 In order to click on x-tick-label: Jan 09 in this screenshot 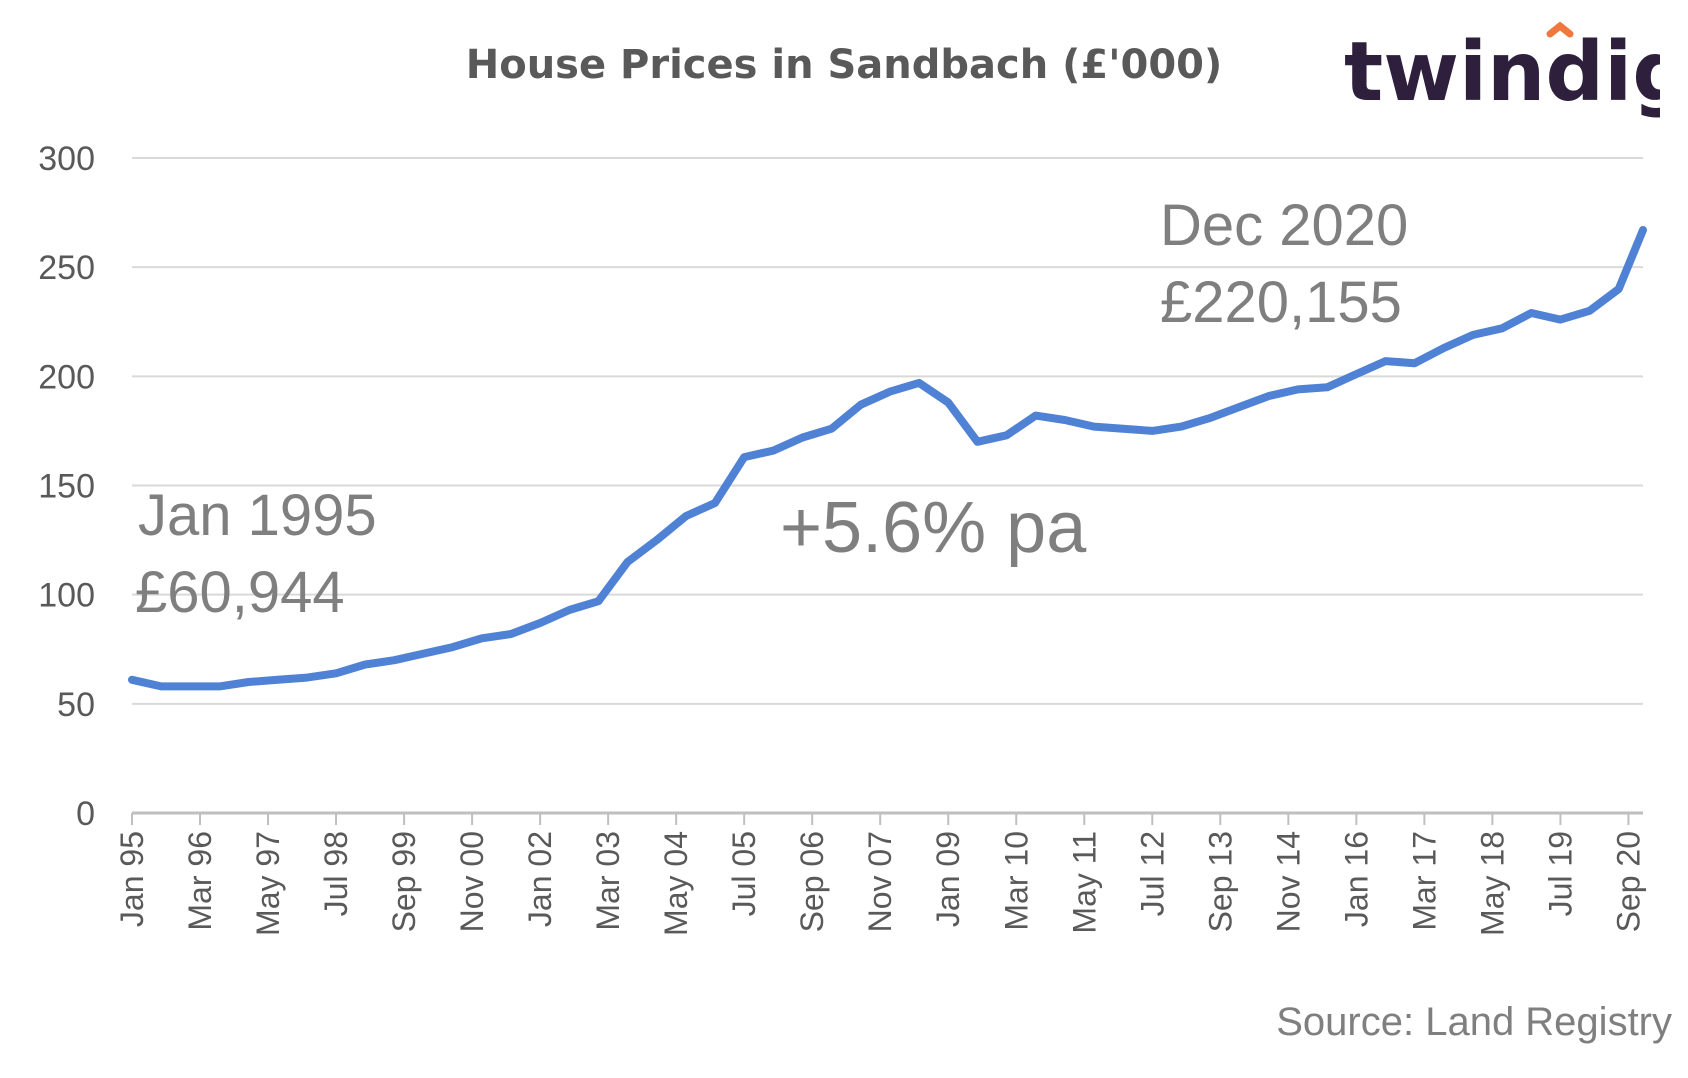, I will do `click(948, 879)`.